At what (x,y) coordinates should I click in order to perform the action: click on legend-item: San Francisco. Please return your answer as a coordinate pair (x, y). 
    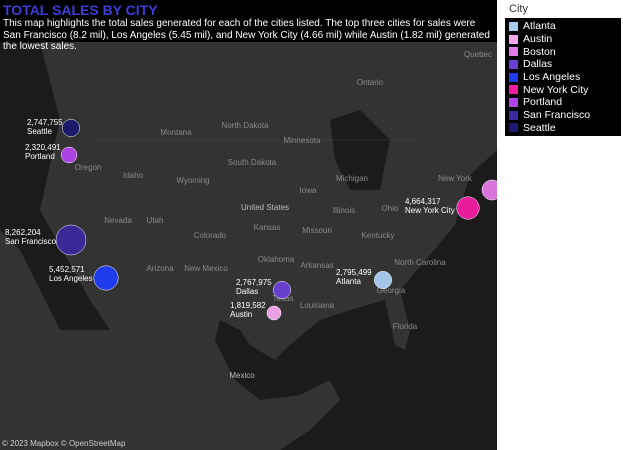
    Looking at the image, I should click on (563, 115).